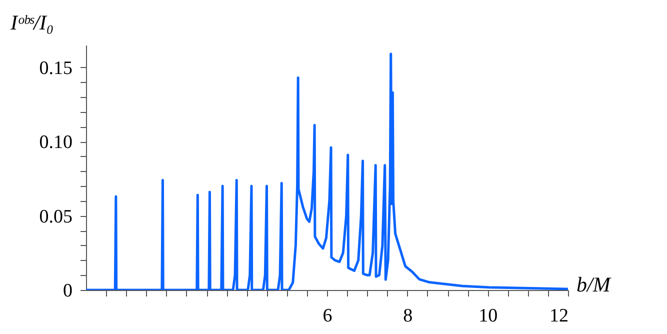 This screenshot has height=334, width=667. What do you see at coordinates (327, 316) in the screenshot?
I see `x-tick-label: 6` at bounding box center [327, 316].